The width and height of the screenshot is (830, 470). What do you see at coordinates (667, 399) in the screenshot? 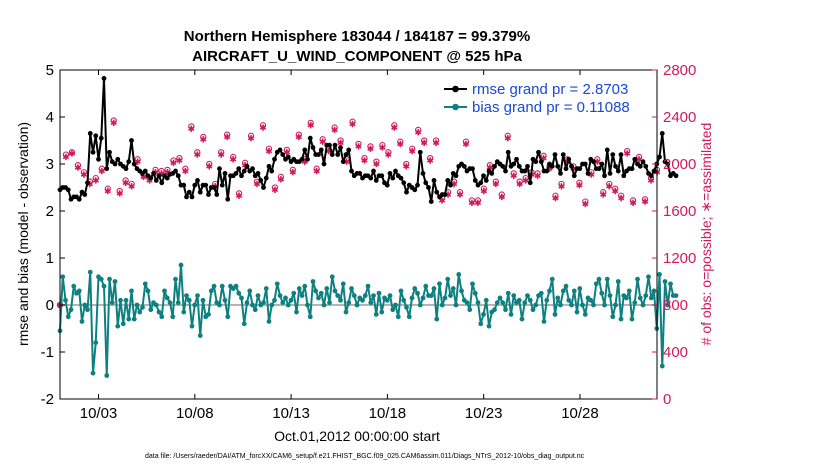
I see `y-right-tick-label: 0` at bounding box center [667, 399].